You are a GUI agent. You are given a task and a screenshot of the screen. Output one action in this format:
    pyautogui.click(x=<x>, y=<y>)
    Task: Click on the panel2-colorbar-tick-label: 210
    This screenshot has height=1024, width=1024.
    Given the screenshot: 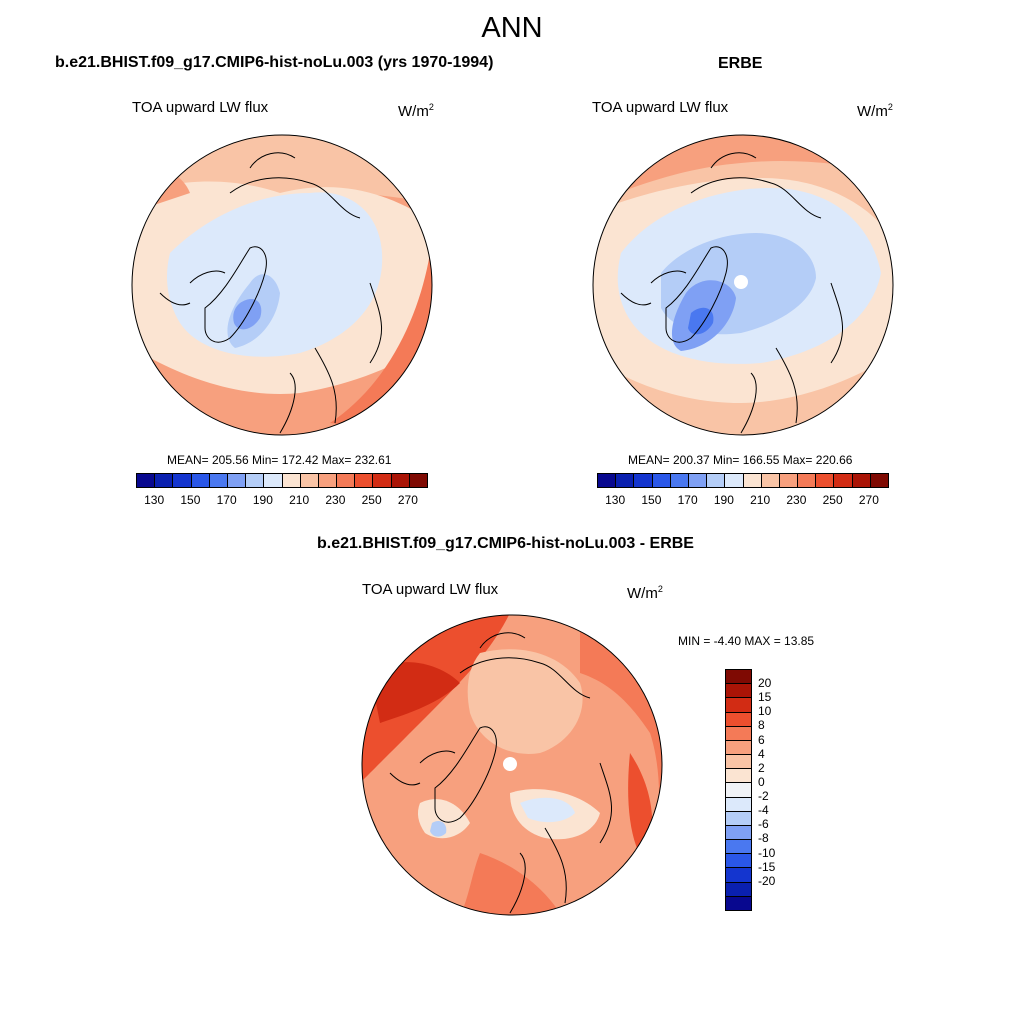 What is the action you would take?
    pyautogui.click(x=760, y=500)
    